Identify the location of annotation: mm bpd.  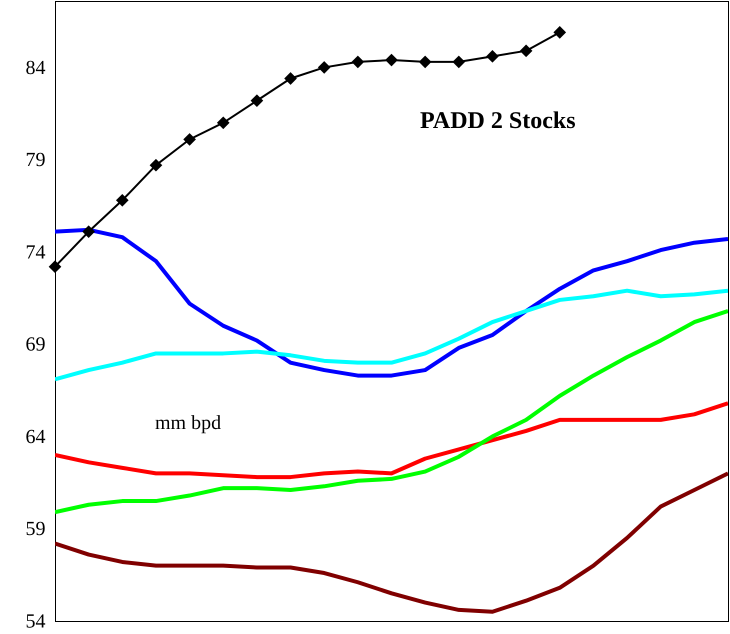
(188, 423).